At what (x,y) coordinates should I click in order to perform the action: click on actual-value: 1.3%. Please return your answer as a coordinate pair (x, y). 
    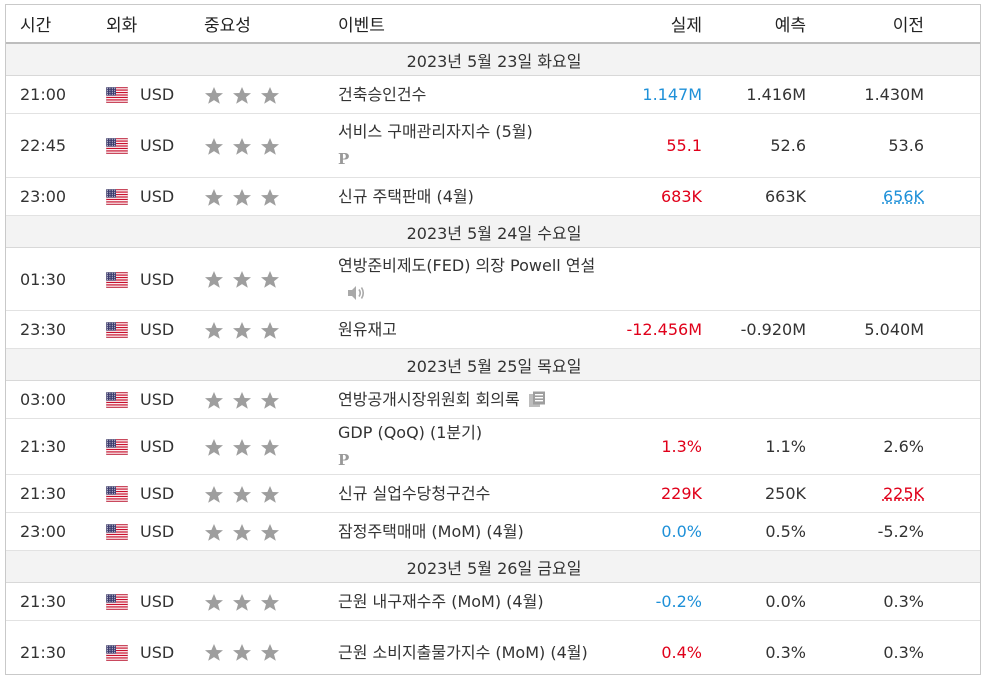
    Looking at the image, I should click on (681, 446).